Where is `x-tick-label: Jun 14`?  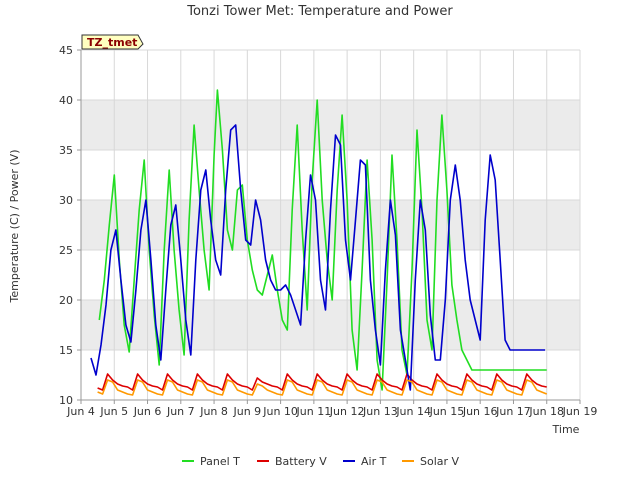
x-tick-label: Jun 14 is located at coordinates (413, 411).